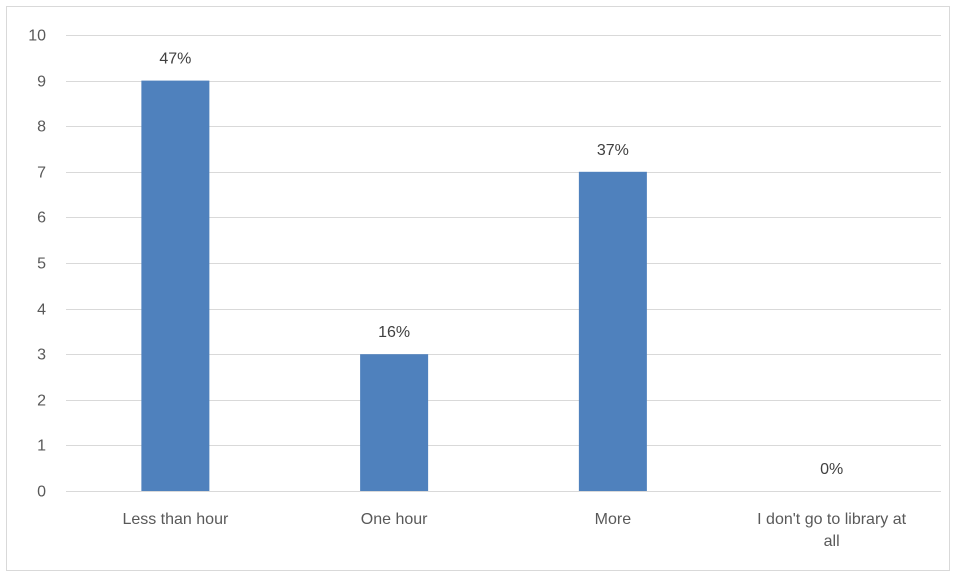 The height and width of the screenshot is (577, 957). Describe the element at coordinates (41, 264) in the screenshot. I see `y-tick-label-5: 5` at that location.